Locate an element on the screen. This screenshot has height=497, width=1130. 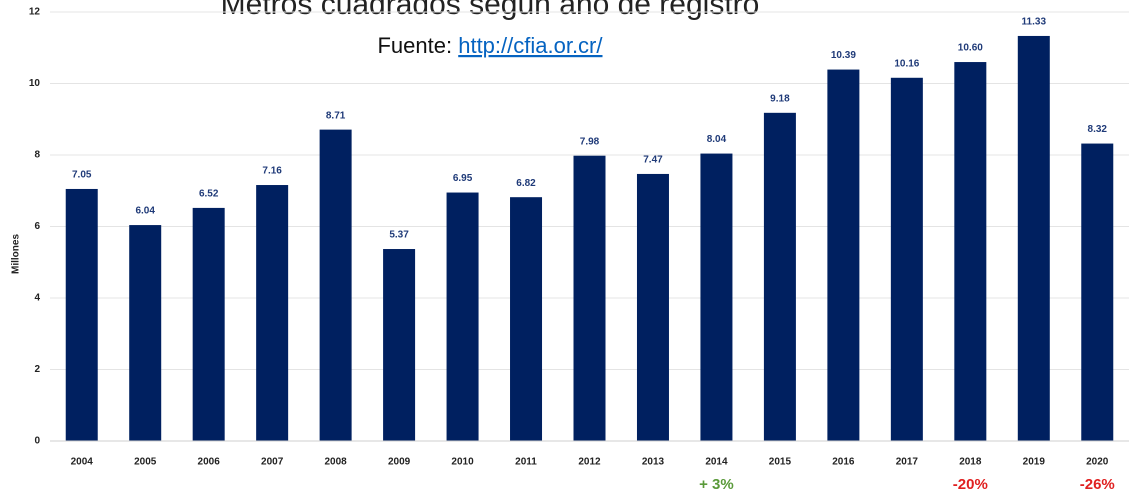
y-tick-label: 6 is located at coordinates (37, 226).